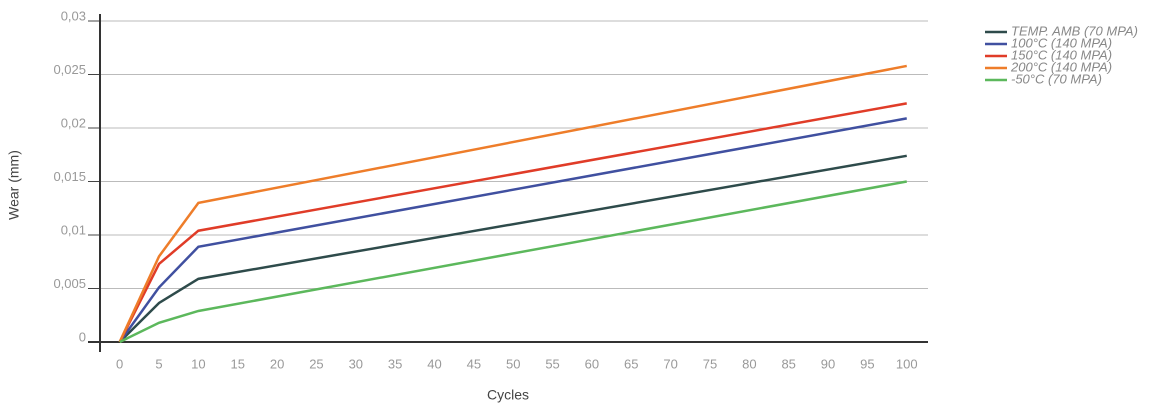 The height and width of the screenshot is (405, 1160). Describe the element at coordinates (1061, 42) in the screenshot. I see `legend-label: 100°C (140 MPA)` at that location.